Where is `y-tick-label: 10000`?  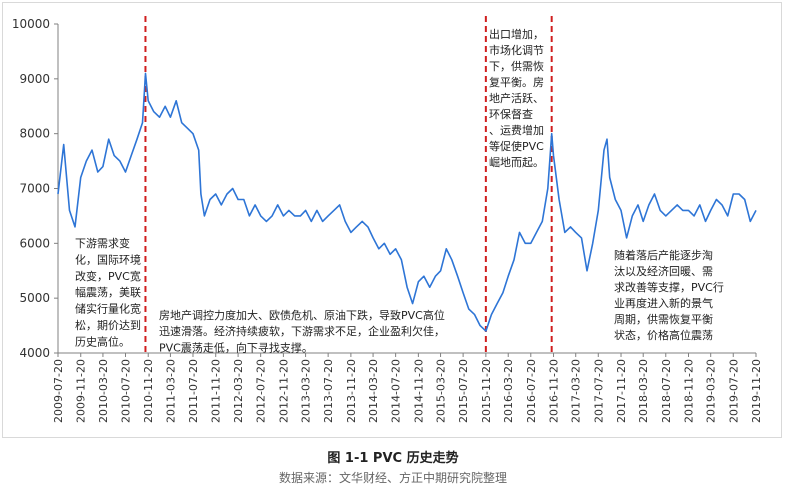
y-tick-label: 10000 is located at coordinates (31, 24).